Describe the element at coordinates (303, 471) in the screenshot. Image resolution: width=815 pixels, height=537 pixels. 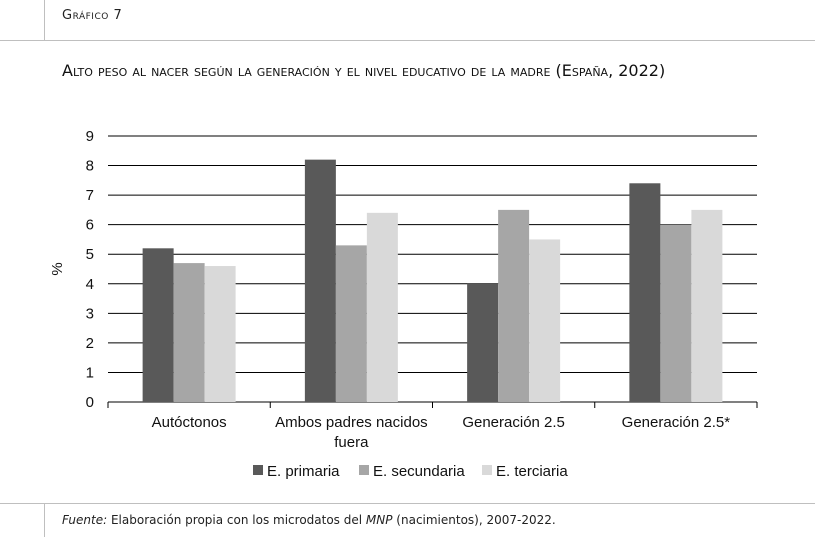
I see `legend-label: E. primaria` at that location.